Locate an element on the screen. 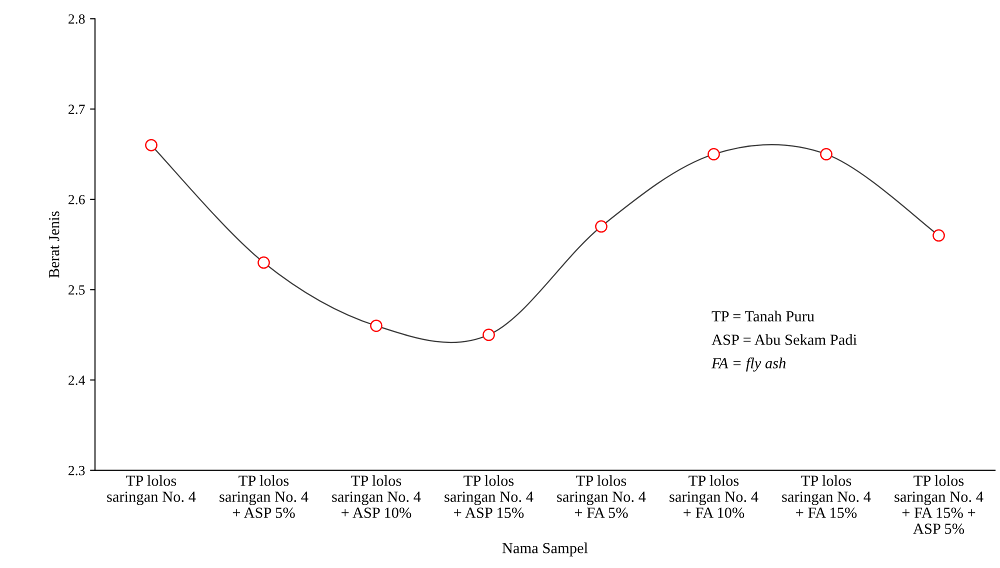  y-tick-label: 2.3 is located at coordinates (76, 471).